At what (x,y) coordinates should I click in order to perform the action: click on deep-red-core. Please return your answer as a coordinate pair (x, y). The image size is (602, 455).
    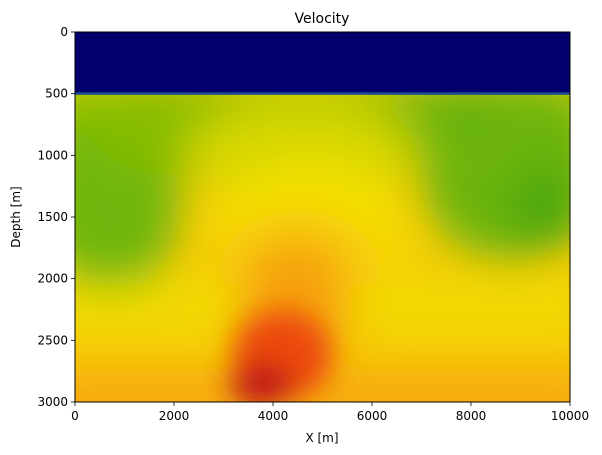
    Looking at the image, I should click on (262, 382).